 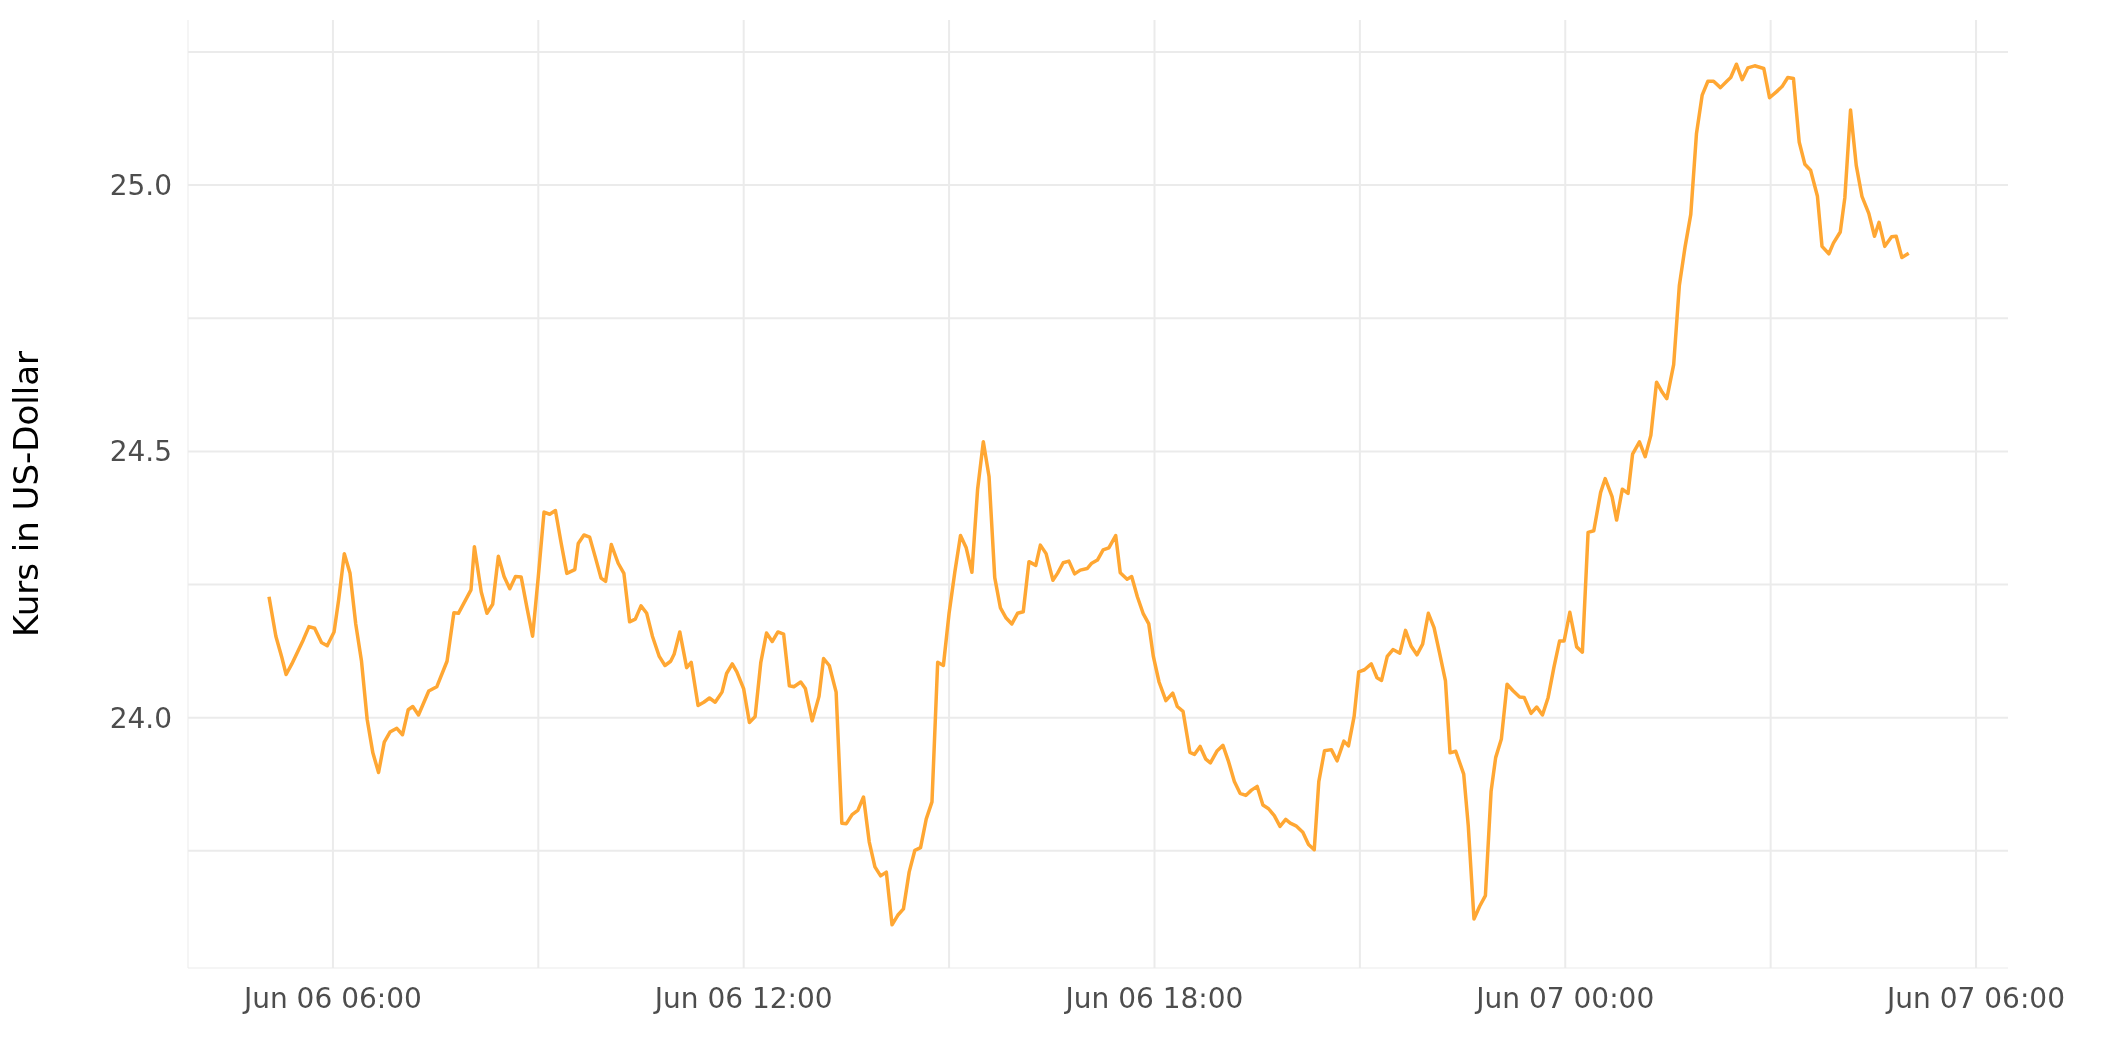 What do you see at coordinates (140, 452) in the screenshot?
I see `y-tick-label: 24.5` at bounding box center [140, 452].